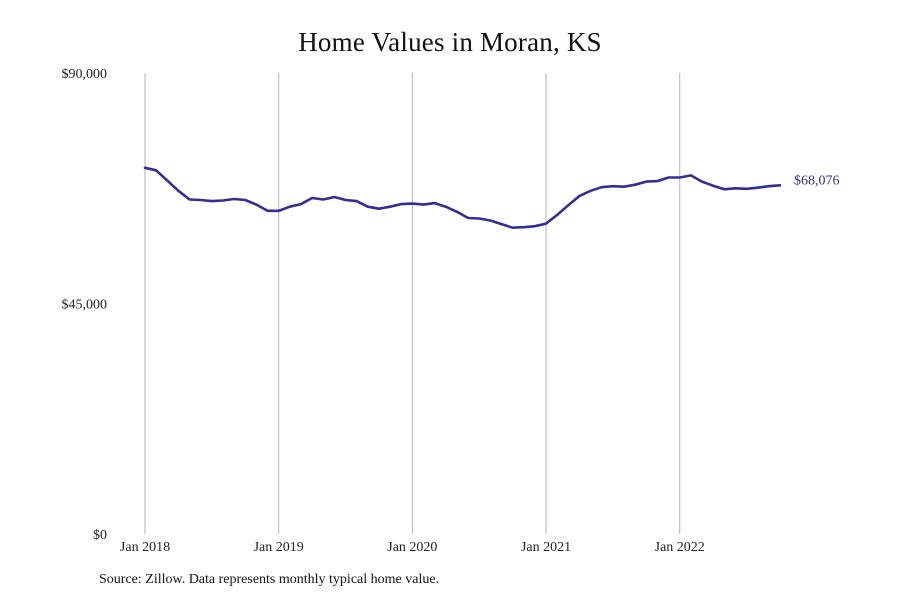 Image resolution: width=900 pixels, height=600 pixels. I want to click on x-tick-label: Jan 2018, so click(145, 547).